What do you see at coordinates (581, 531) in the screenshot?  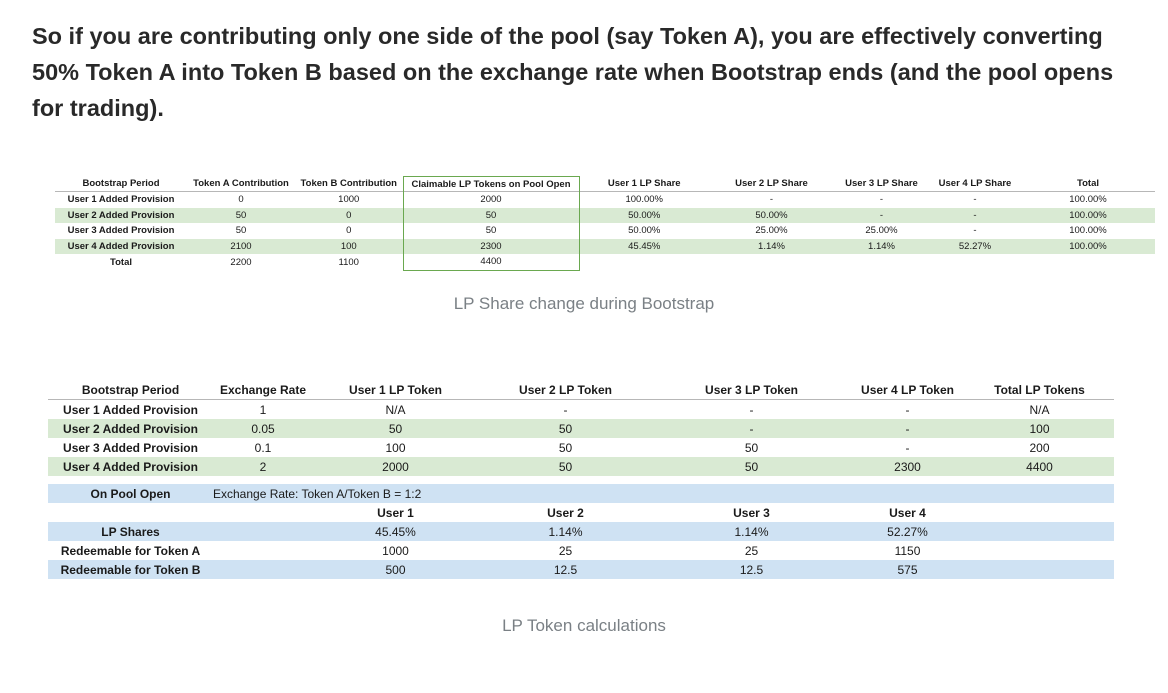 I see `lp-shares-row: LP Shares 45.45% 1.14% 1.14% 52.27%` at bounding box center [581, 531].